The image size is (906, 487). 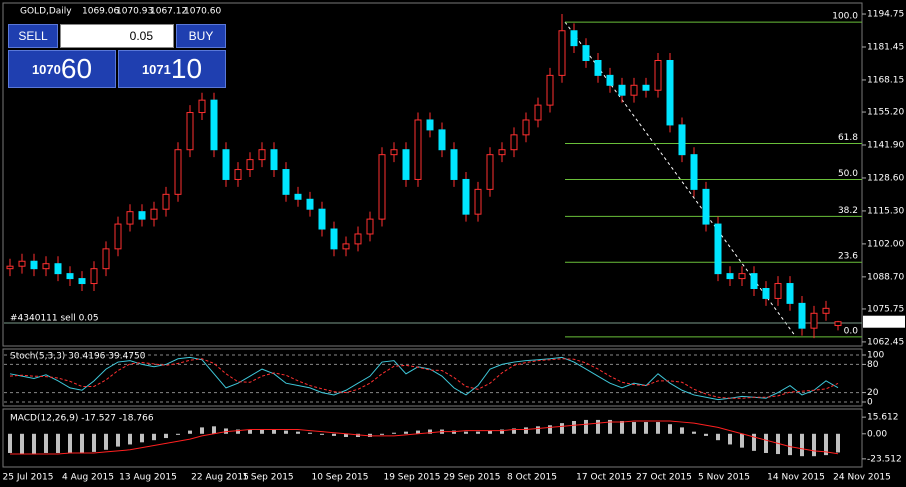 I want to click on fib-label: 100.0, so click(x=845, y=17).